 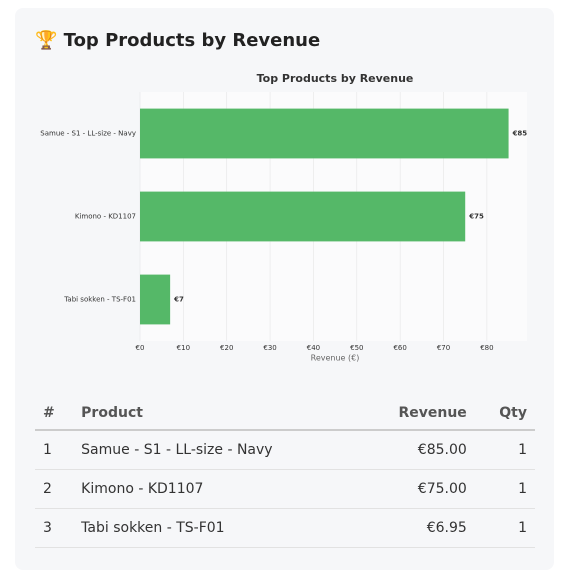 I want to click on chart-title: Top Products by Revenue, so click(x=335, y=78).